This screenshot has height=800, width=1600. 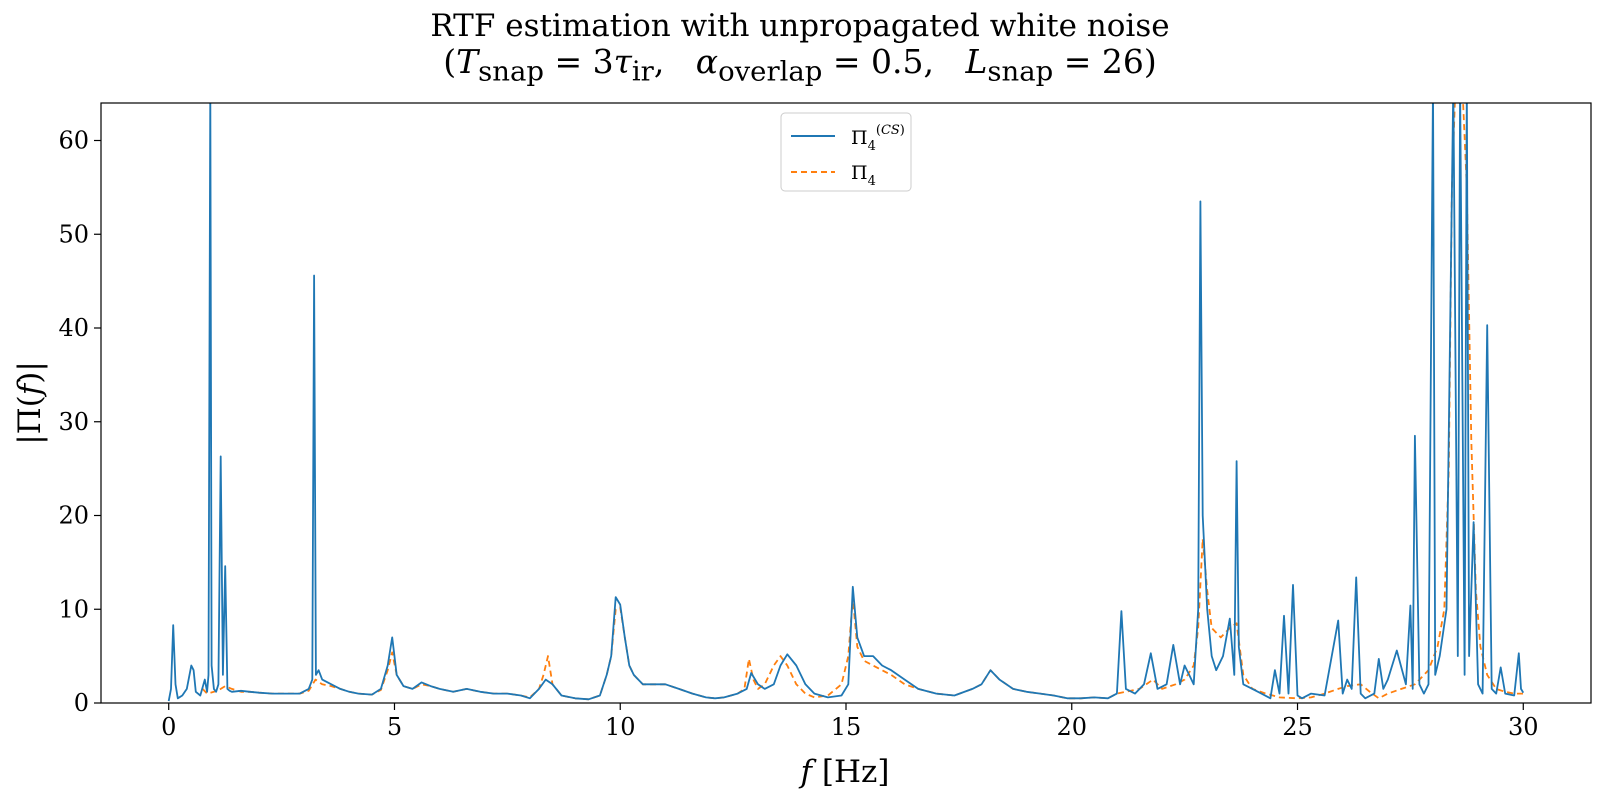 What do you see at coordinates (394, 727) in the screenshot?
I see `x-tick-label: 5` at bounding box center [394, 727].